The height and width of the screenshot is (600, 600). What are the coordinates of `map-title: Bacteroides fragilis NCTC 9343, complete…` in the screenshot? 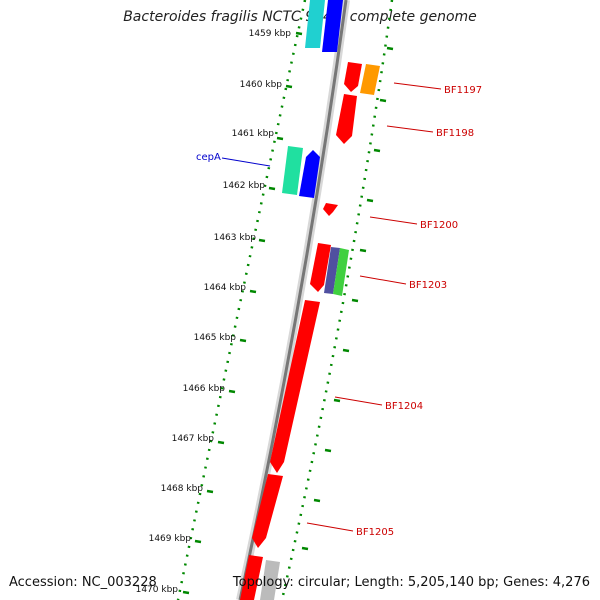 It's located at (300, 17).